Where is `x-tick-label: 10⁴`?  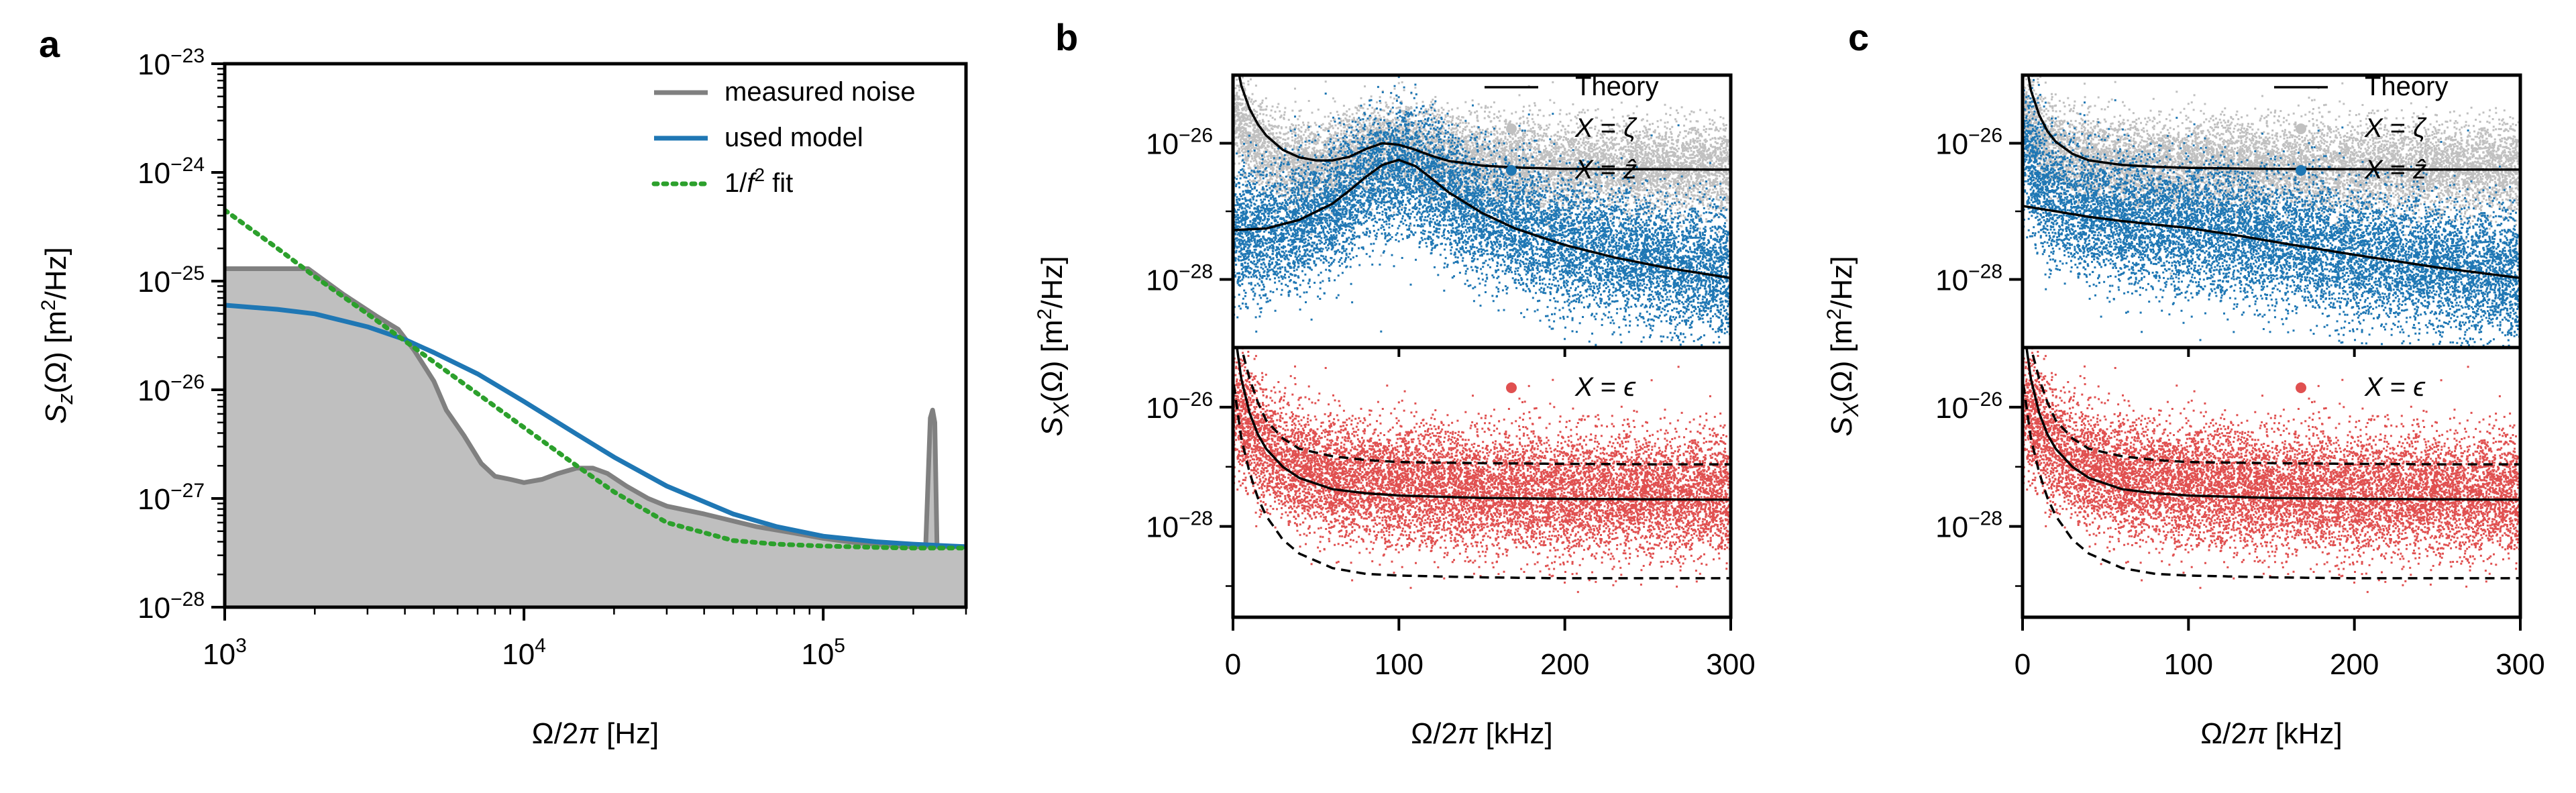
x-tick-label: 10⁴ is located at coordinates (524, 653).